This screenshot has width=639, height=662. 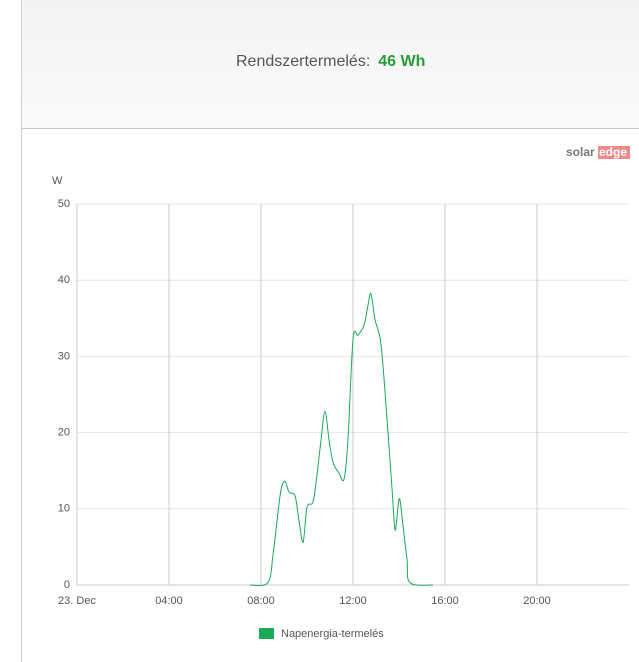 I want to click on logo-text: edge, so click(x=613, y=152).